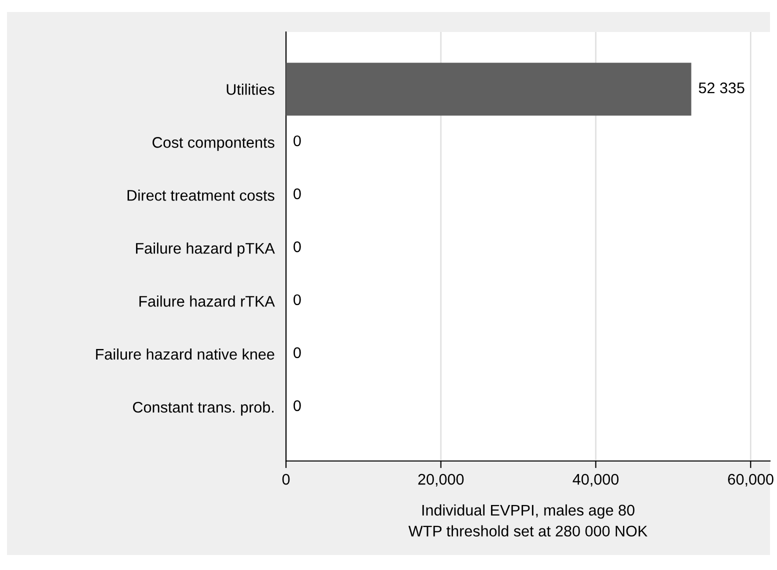  I want to click on x-tick-label: 40,000, so click(595, 480).